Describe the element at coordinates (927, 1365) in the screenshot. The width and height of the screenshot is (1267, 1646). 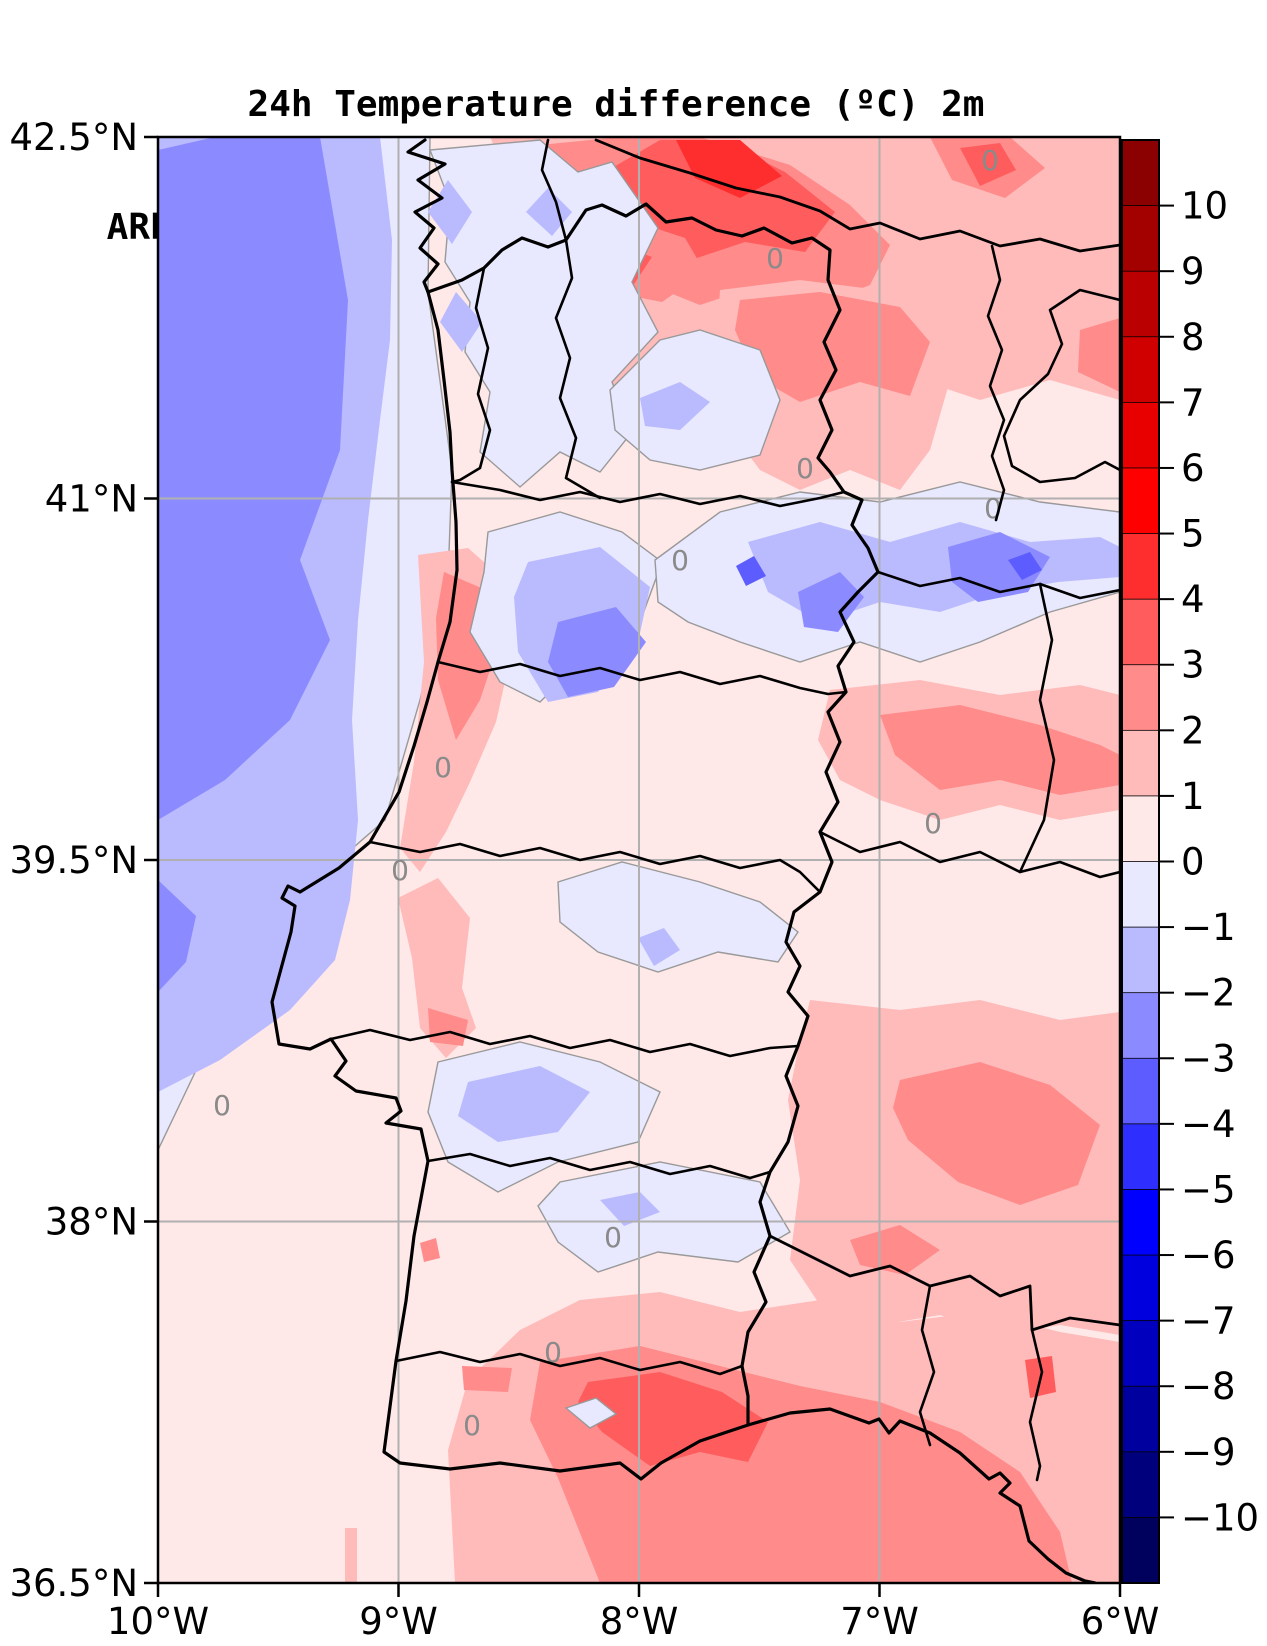
I see `border-spain-huelva-line` at that location.